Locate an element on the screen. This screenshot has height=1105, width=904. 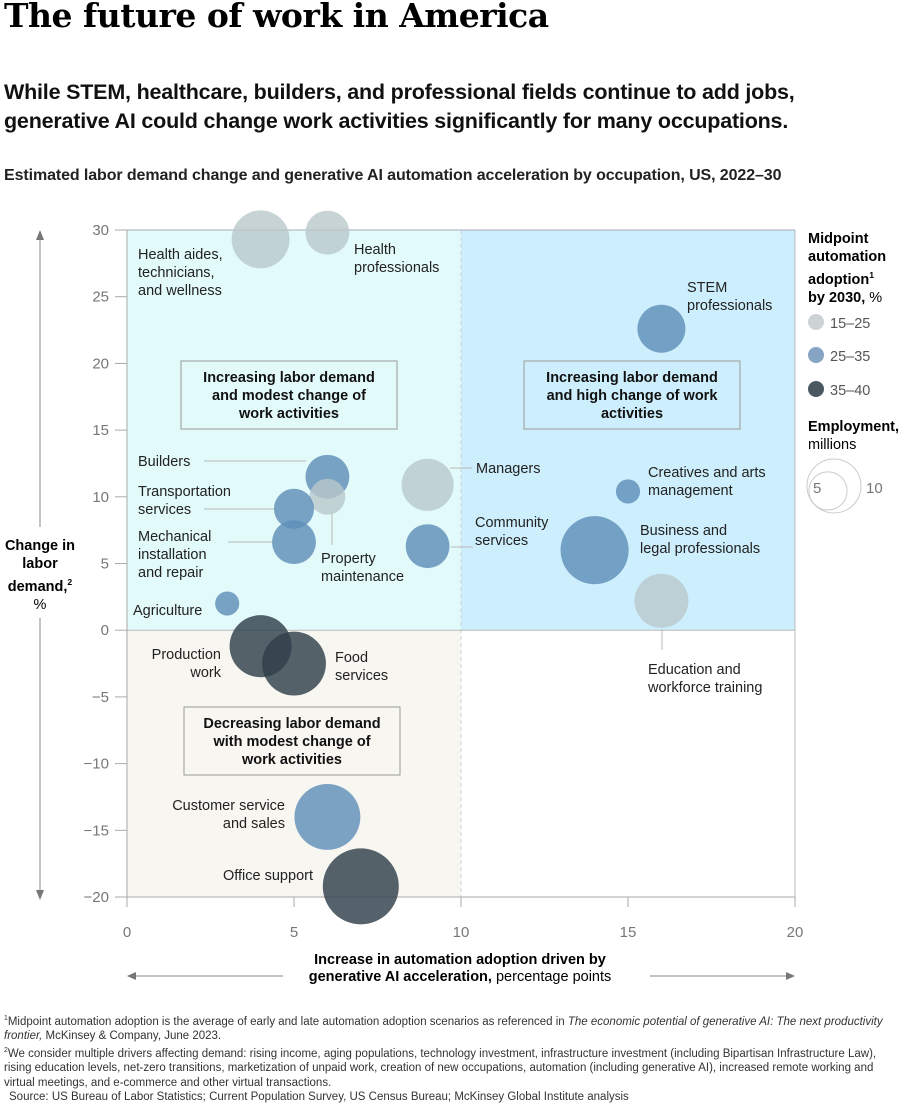
bubble-label-line: Agriculture is located at coordinates (167, 611).